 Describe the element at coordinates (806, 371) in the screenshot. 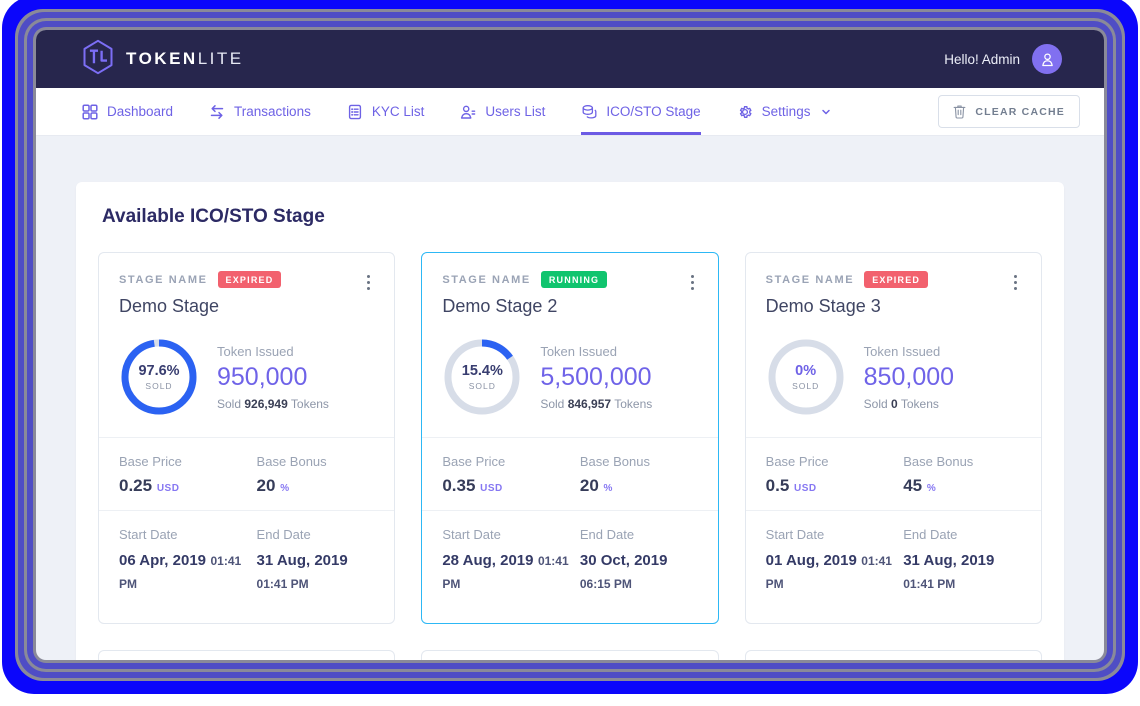

I see `sold-percent: 0%` at that location.